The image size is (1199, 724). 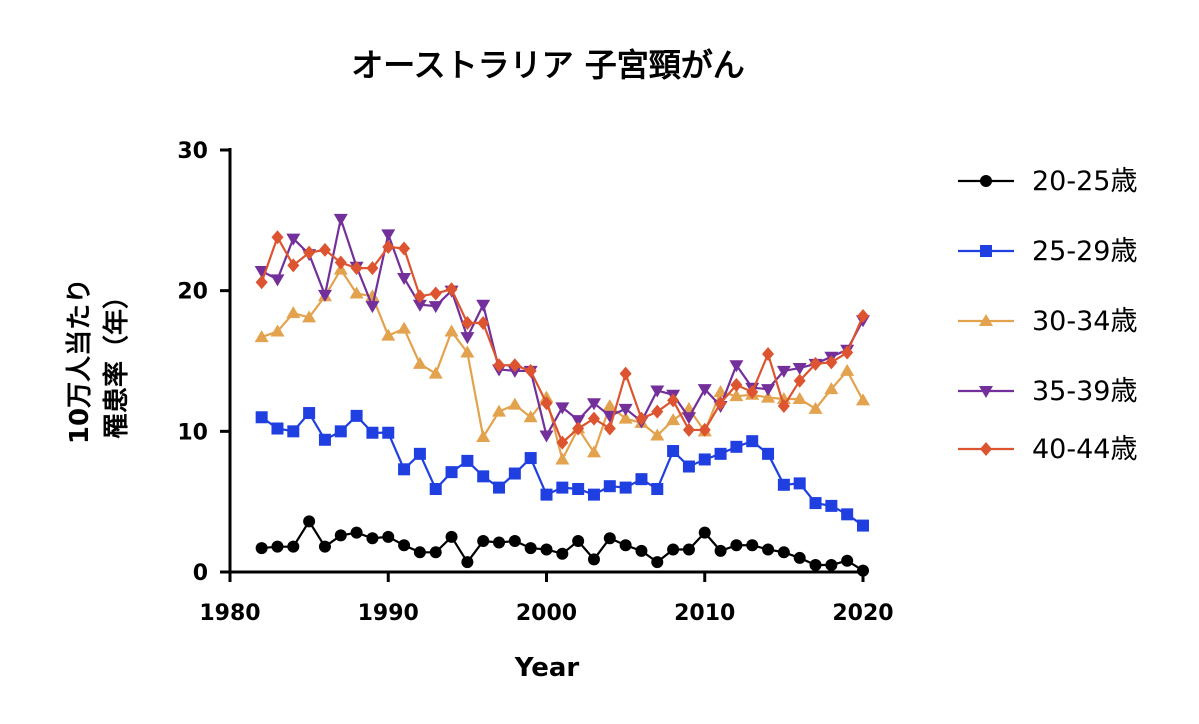 What do you see at coordinates (1047, 315) in the screenshot?
I see `legend: 20-25歳 25-29歳 30-34歳 35-39歳 40-44歳` at bounding box center [1047, 315].